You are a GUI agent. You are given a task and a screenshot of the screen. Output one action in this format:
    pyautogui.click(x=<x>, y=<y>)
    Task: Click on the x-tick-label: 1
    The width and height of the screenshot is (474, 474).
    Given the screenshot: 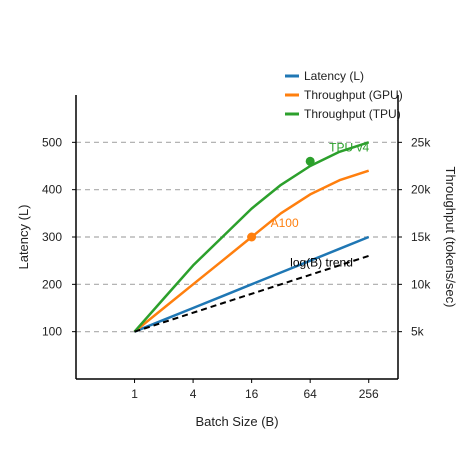 What is the action you would take?
    pyautogui.click(x=134, y=394)
    